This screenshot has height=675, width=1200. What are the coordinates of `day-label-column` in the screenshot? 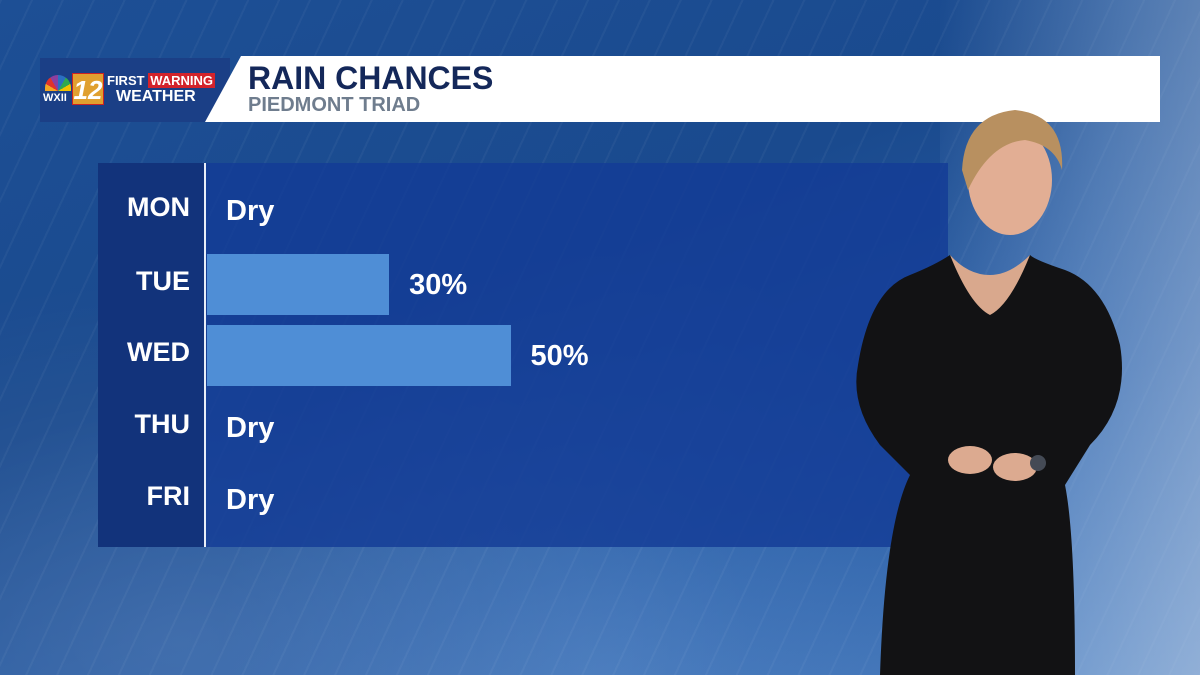 It's located at (151, 355).